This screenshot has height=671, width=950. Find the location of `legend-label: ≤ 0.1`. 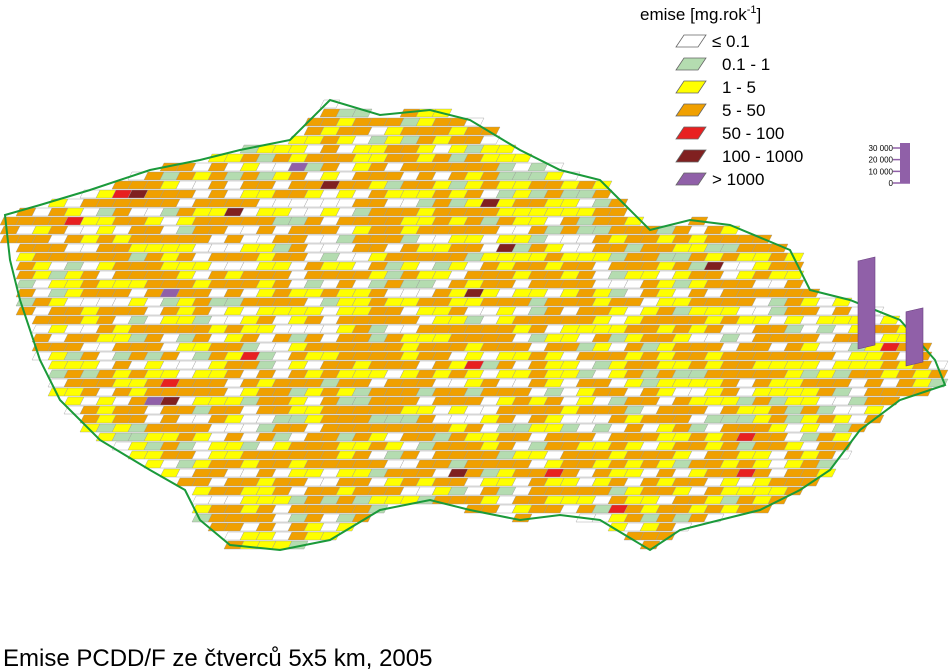

legend-label: ≤ 0.1 is located at coordinates (731, 41).